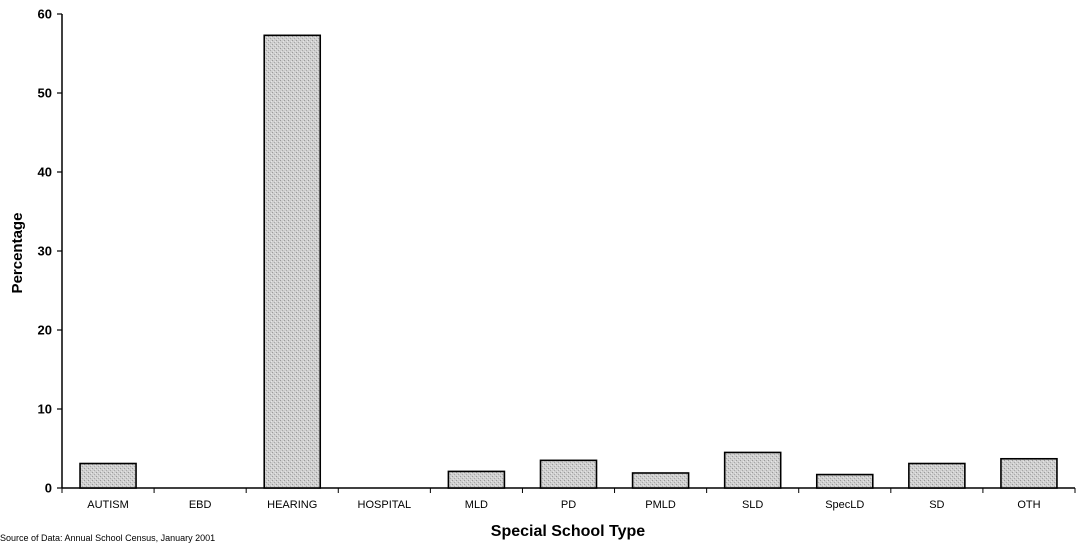  I want to click on x-tick-label: PMLD, so click(660, 505).